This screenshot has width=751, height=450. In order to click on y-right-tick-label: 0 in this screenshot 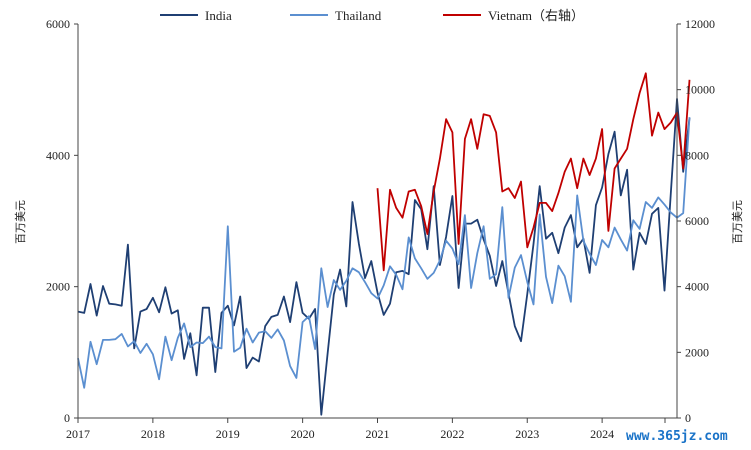, I will do `click(688, 418)`.